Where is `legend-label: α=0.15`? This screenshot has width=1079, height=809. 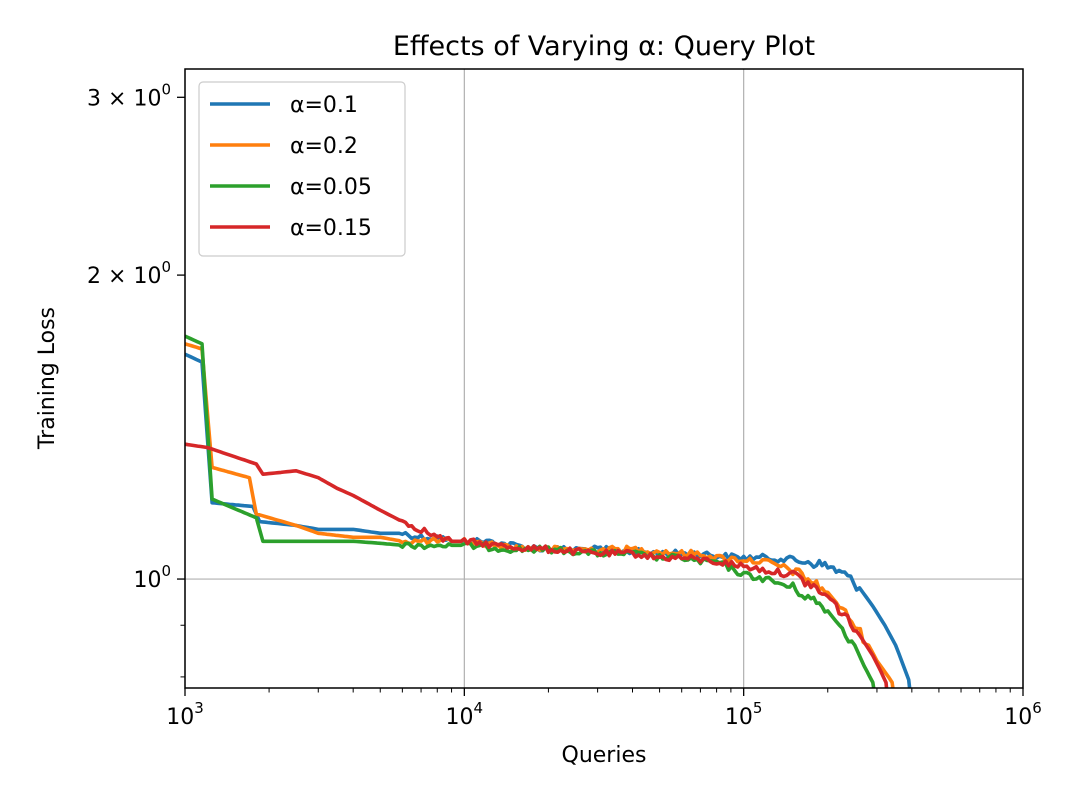
legend-label: α=0.15 is located at coordinates (331, 228).